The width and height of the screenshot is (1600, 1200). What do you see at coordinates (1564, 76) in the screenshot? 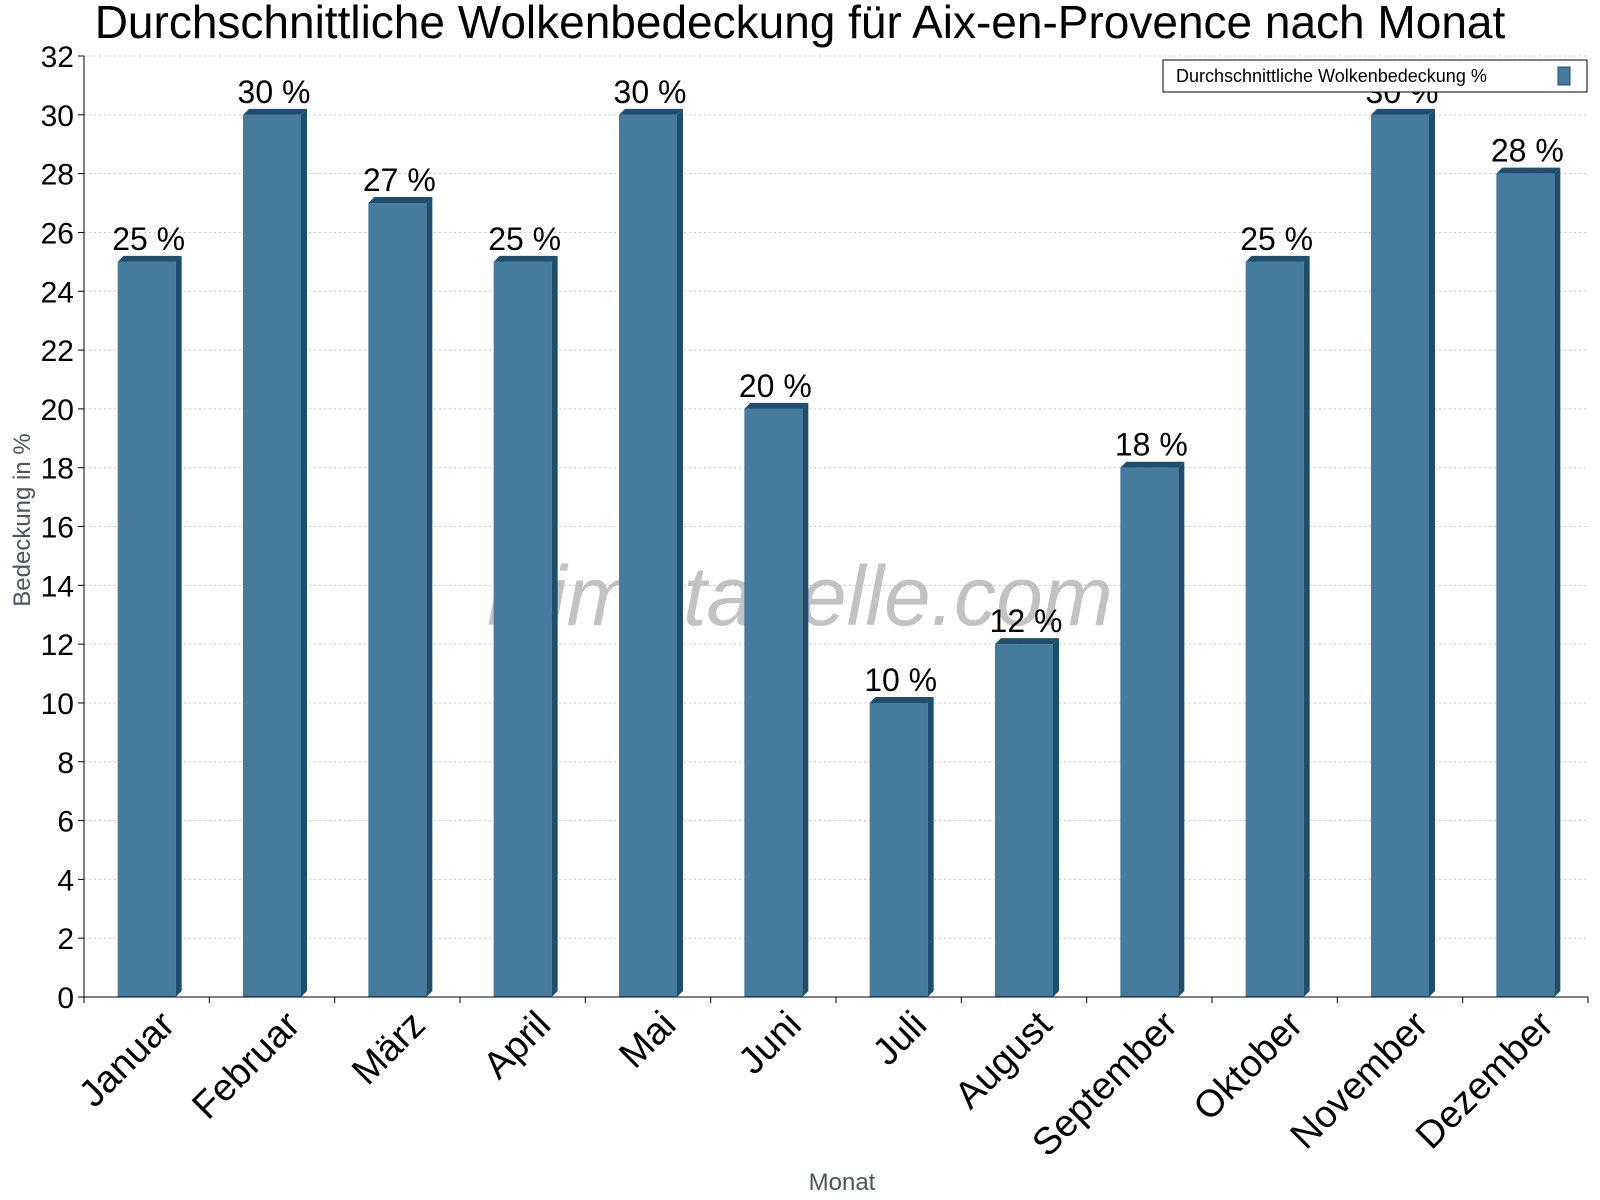
I see `legend-swatch` at bounding box center [1564, 76].